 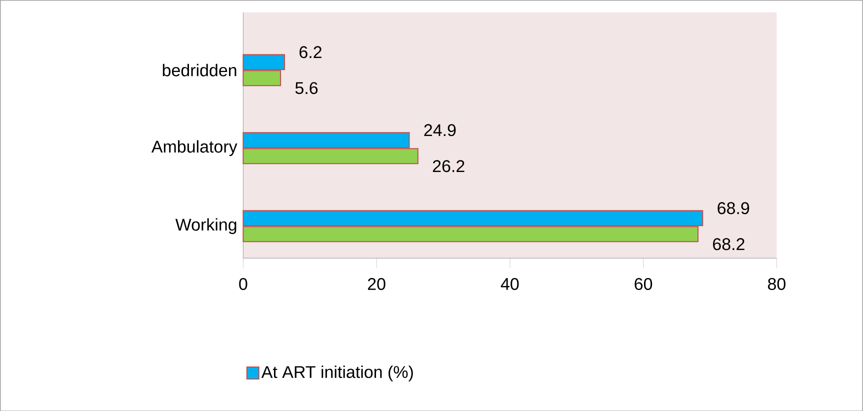 I want to click on data-label: 68.2, so click(x=728, y=244).